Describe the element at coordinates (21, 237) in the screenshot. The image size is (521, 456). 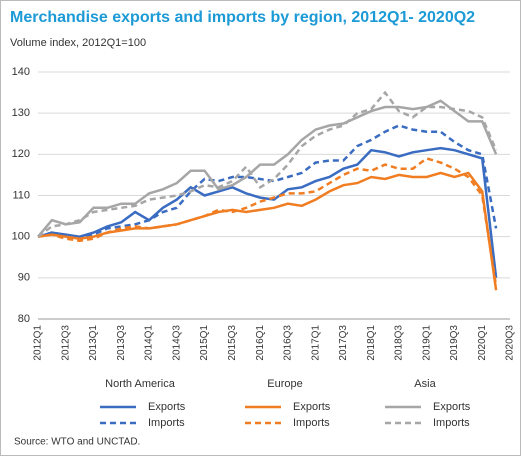
I see `y-tick-label: 100` at that location.